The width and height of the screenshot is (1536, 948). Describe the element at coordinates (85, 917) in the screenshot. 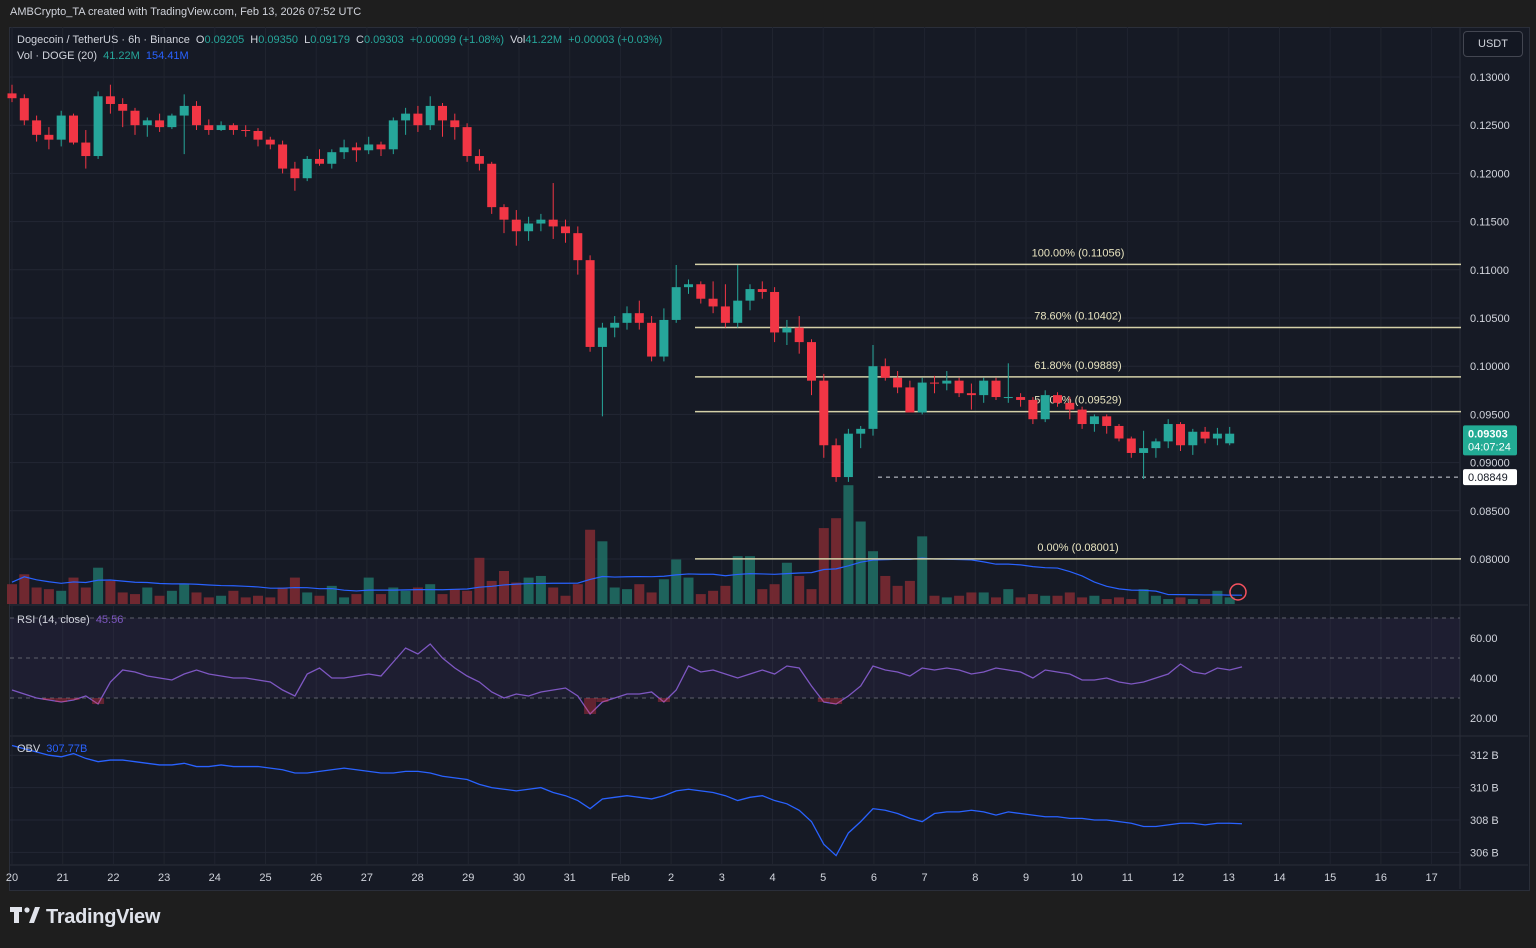

I see `tradingview-logo: TradingView` at that location.